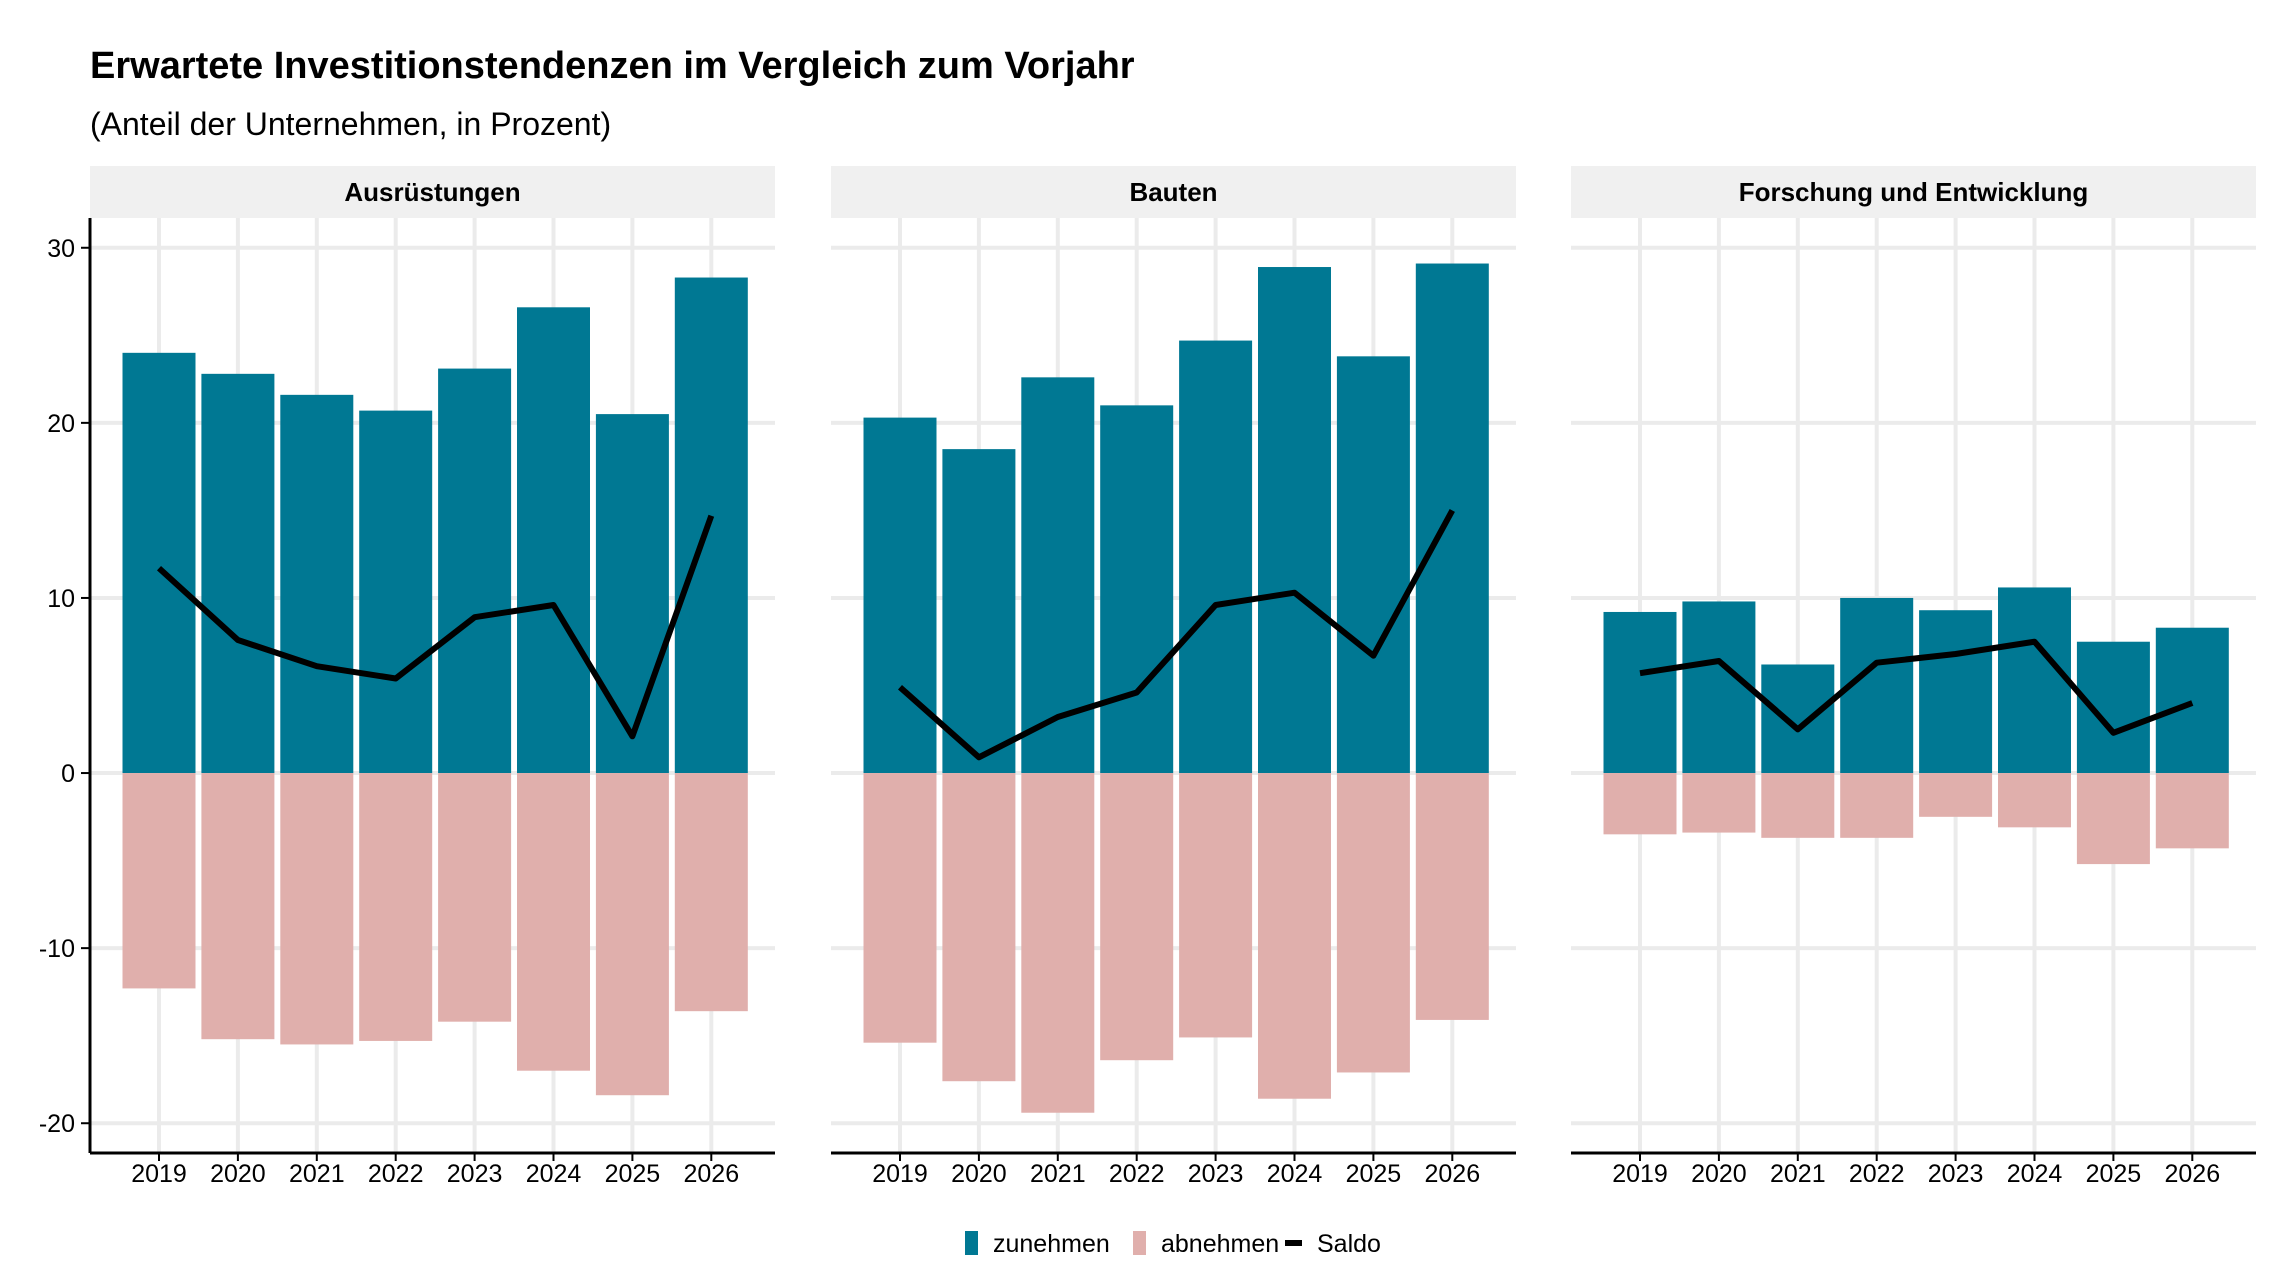  I want to click on legend-label-saldo: Saldo, so click(1349, 1244).